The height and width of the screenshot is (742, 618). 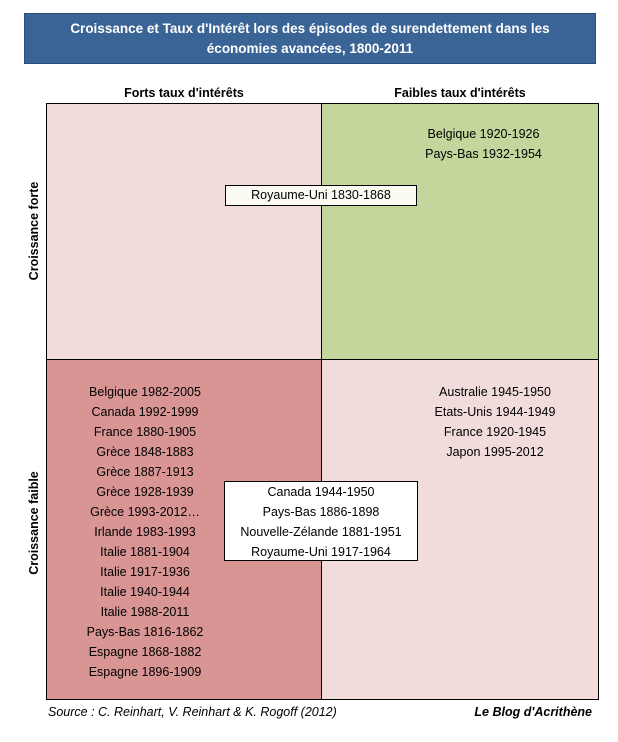 What do you see at coordinates (184, 93) in the screenshot?
I see `column-header-high-rates: Forts taux d'intérêts` at bounding box center [184, 93].